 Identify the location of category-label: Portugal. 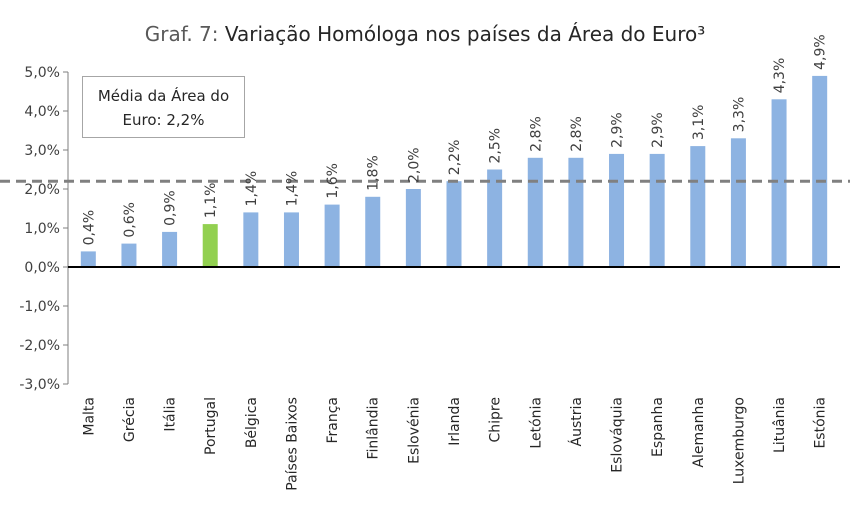
(211, 426).